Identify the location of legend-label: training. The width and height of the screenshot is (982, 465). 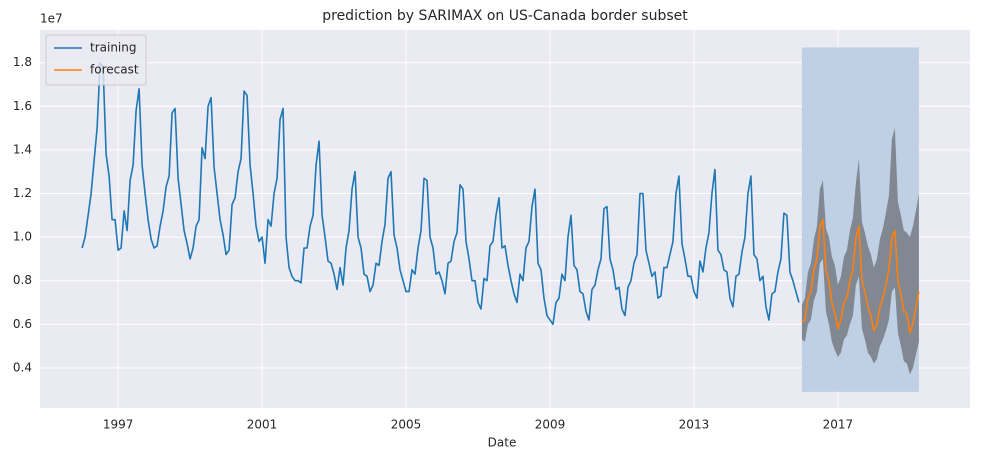
(113, 48).